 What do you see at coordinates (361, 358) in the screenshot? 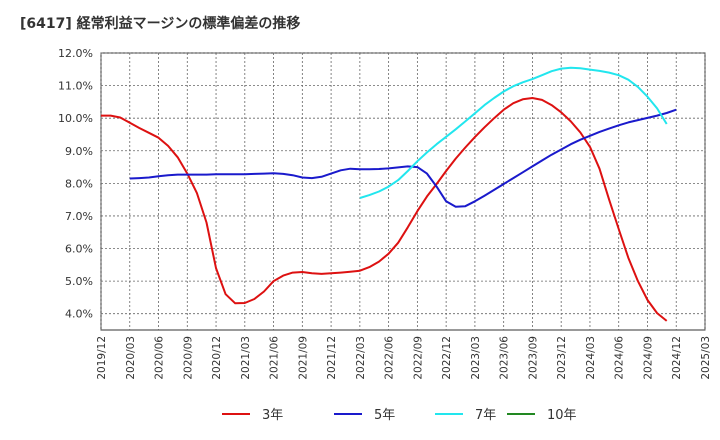
I see `x-tick-label: 2022/03` at bounding box center [361, 358].